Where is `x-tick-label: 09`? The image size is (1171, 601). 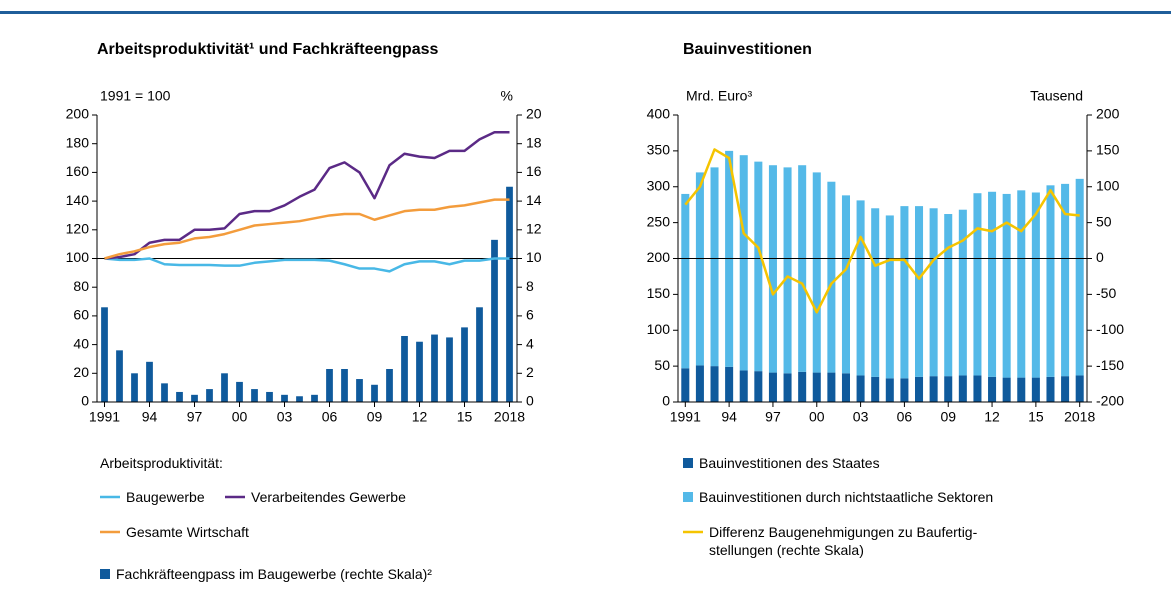
x-tick-label: 09 is located at coordinates (375, 417).